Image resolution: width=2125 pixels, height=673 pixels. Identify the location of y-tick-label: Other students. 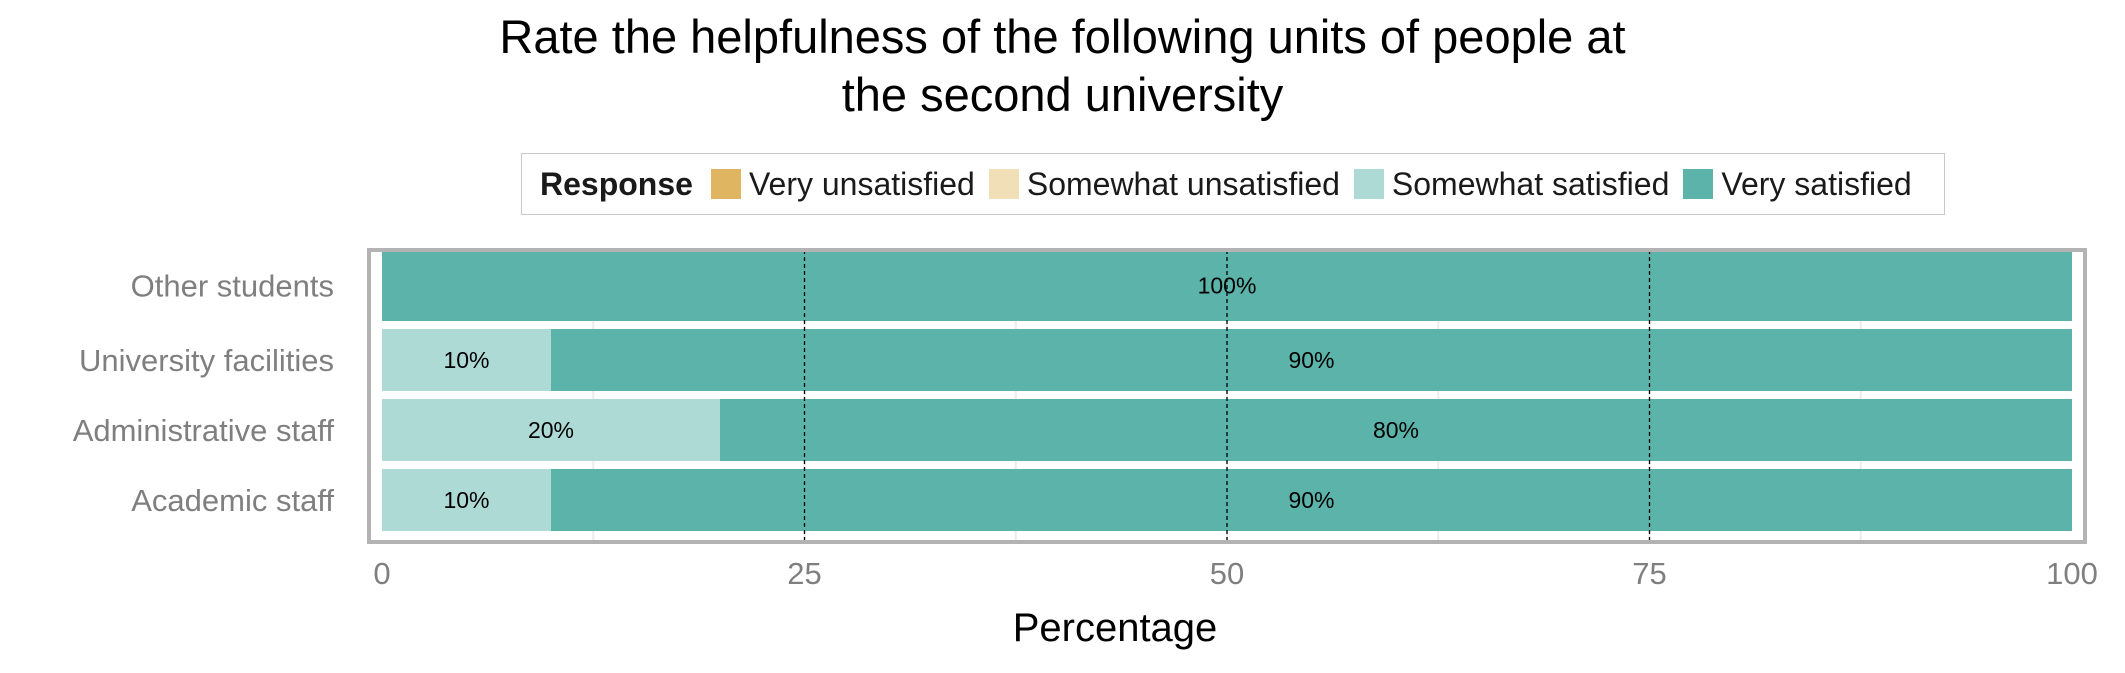
(232, 286).